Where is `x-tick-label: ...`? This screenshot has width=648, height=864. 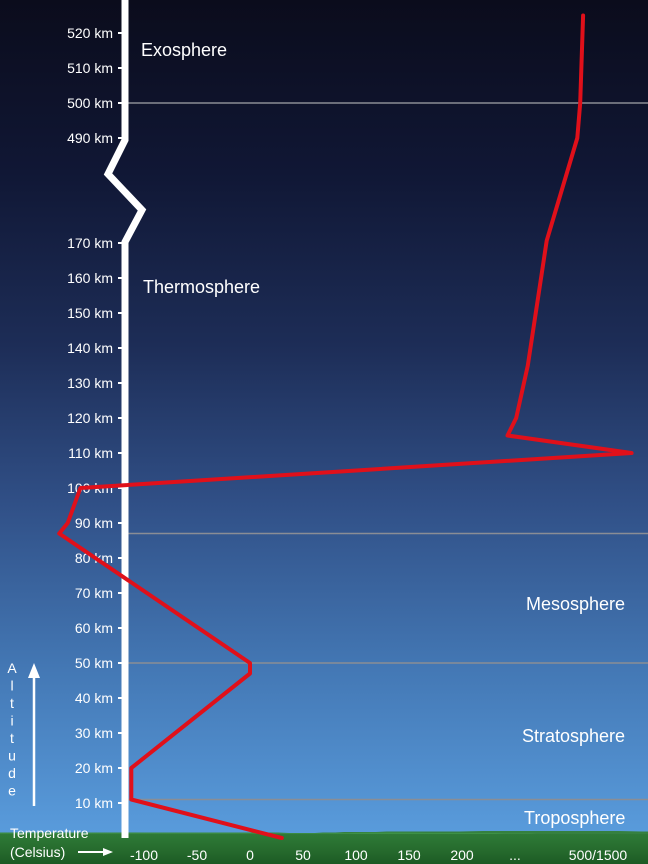 x-tick-label: ... is located at coordinates (515, 855).